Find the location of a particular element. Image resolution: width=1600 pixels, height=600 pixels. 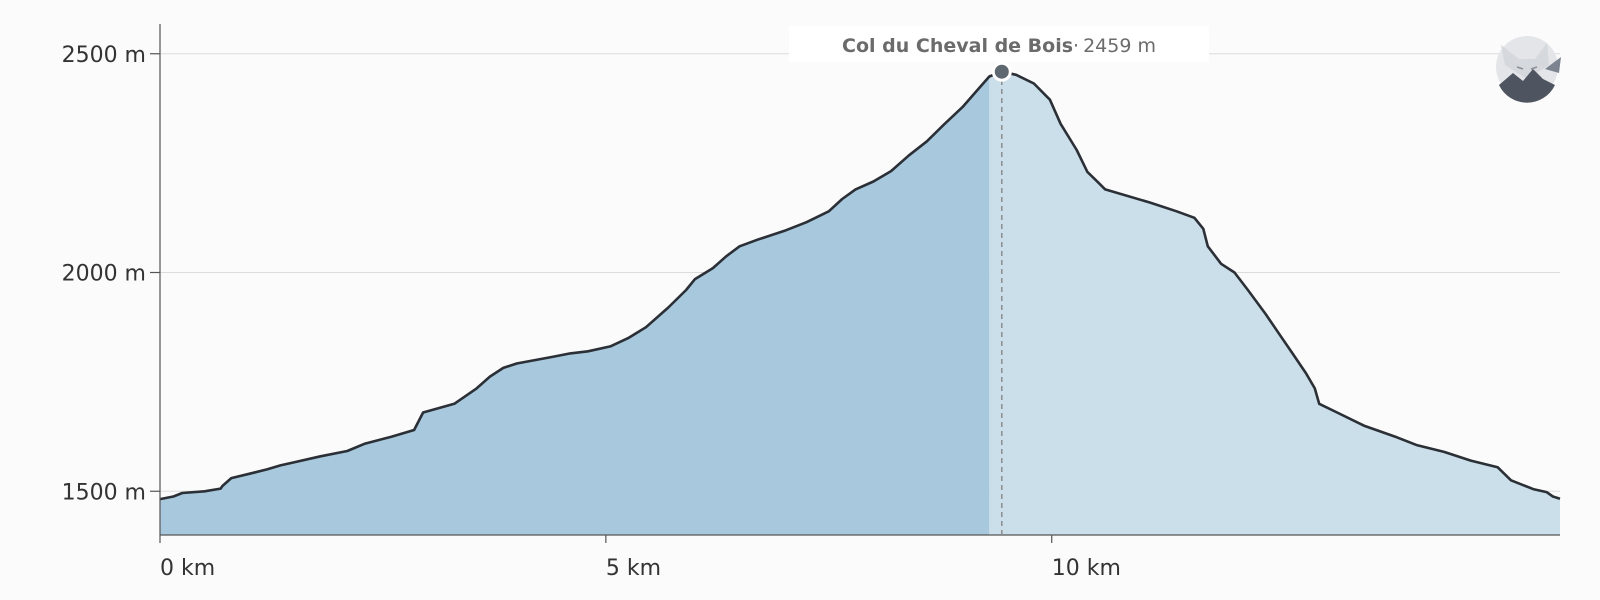

tooltip-text: Col du Cheval de Bois· 2459 m is located at coordinates (999, 46).